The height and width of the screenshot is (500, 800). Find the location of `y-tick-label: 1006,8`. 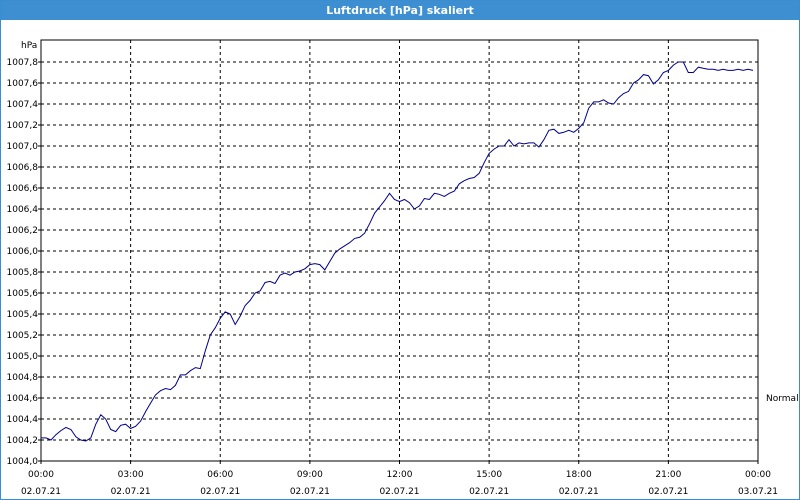

y-tick-label: 1006,8 is located at coordinates (23, 168).